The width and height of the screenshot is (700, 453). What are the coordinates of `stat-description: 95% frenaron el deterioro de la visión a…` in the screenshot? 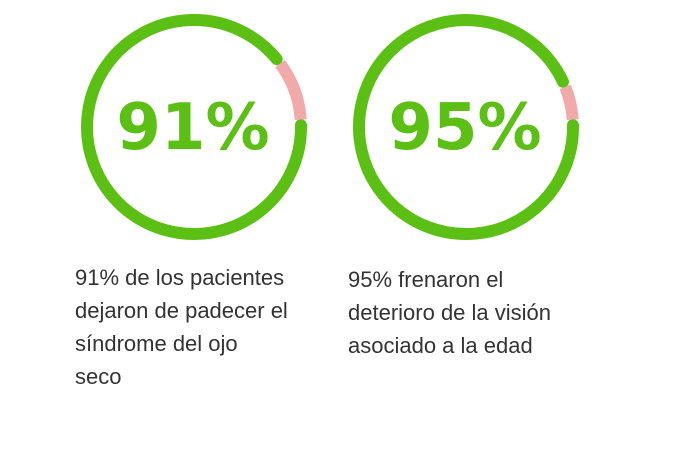 It's located at (450, 312).